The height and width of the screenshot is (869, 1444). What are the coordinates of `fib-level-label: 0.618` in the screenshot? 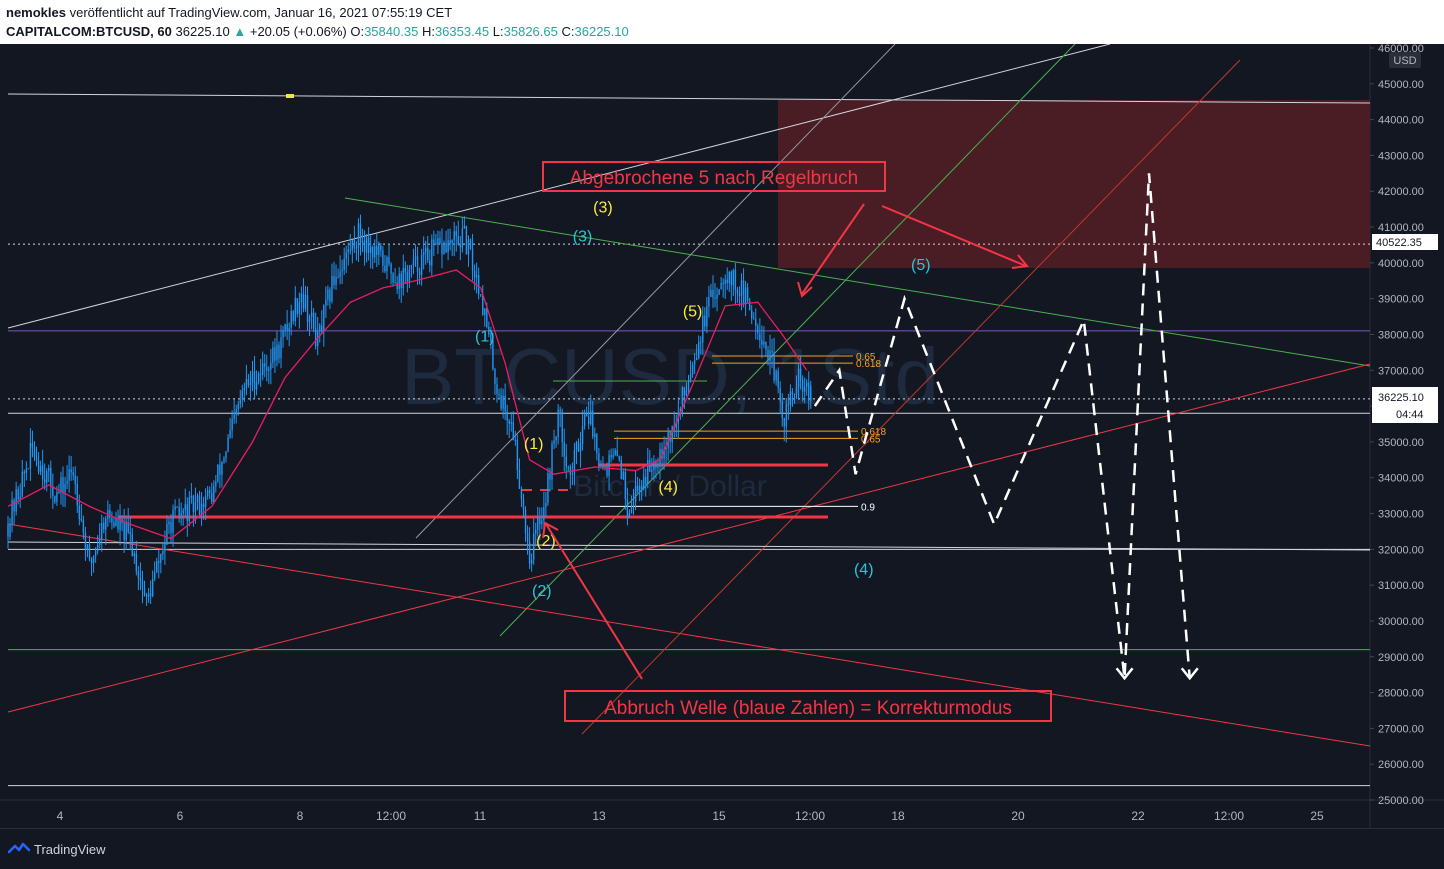 It's located at (873, 432).